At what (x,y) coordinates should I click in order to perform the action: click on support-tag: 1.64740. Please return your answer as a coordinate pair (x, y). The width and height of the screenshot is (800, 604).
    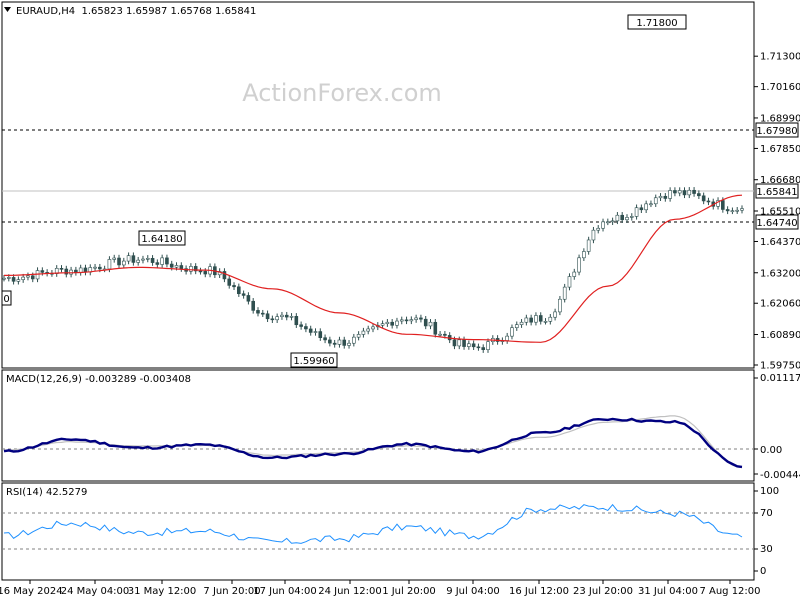
    Looking at the image, I should click on (777, 222).